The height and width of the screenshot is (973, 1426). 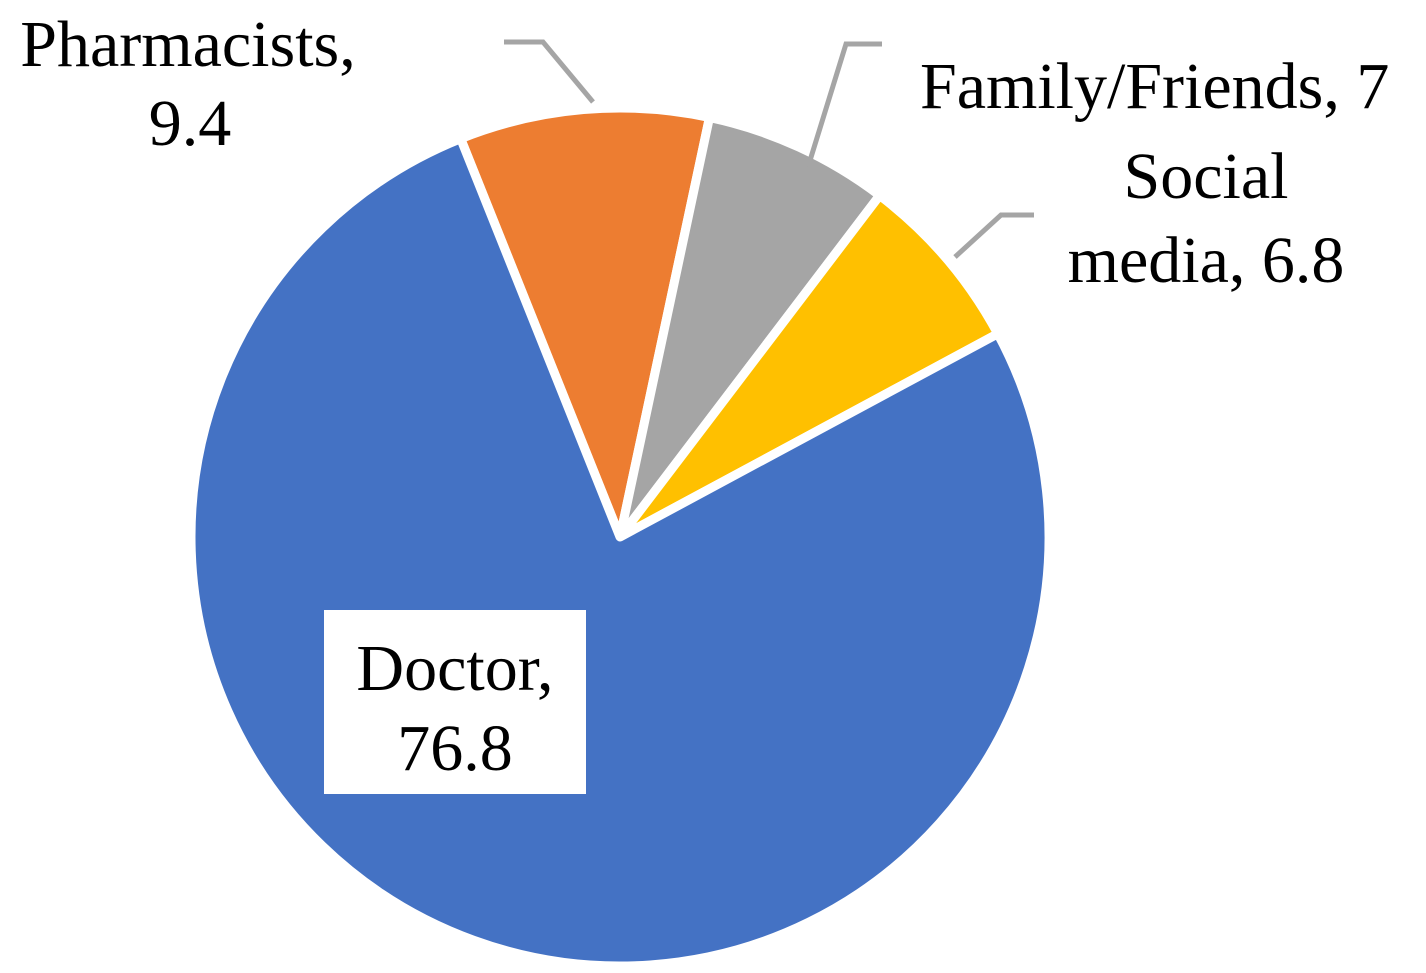 What do you see at coordinates (455, 748) in the screenshot?
I see `label-doctor-value: 76.8` at bounding box center [455, 748].